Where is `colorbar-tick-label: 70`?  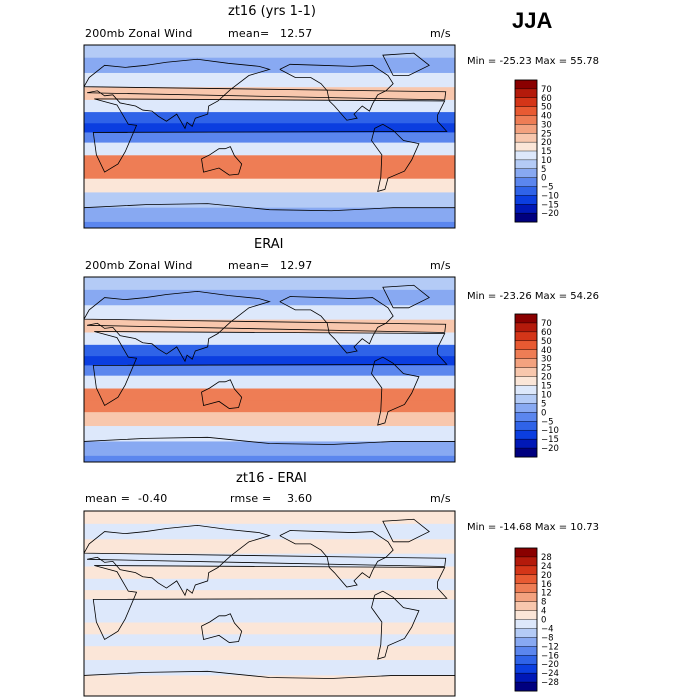
colorbar-tick-label: 70 is located at coordinates (546, 90).